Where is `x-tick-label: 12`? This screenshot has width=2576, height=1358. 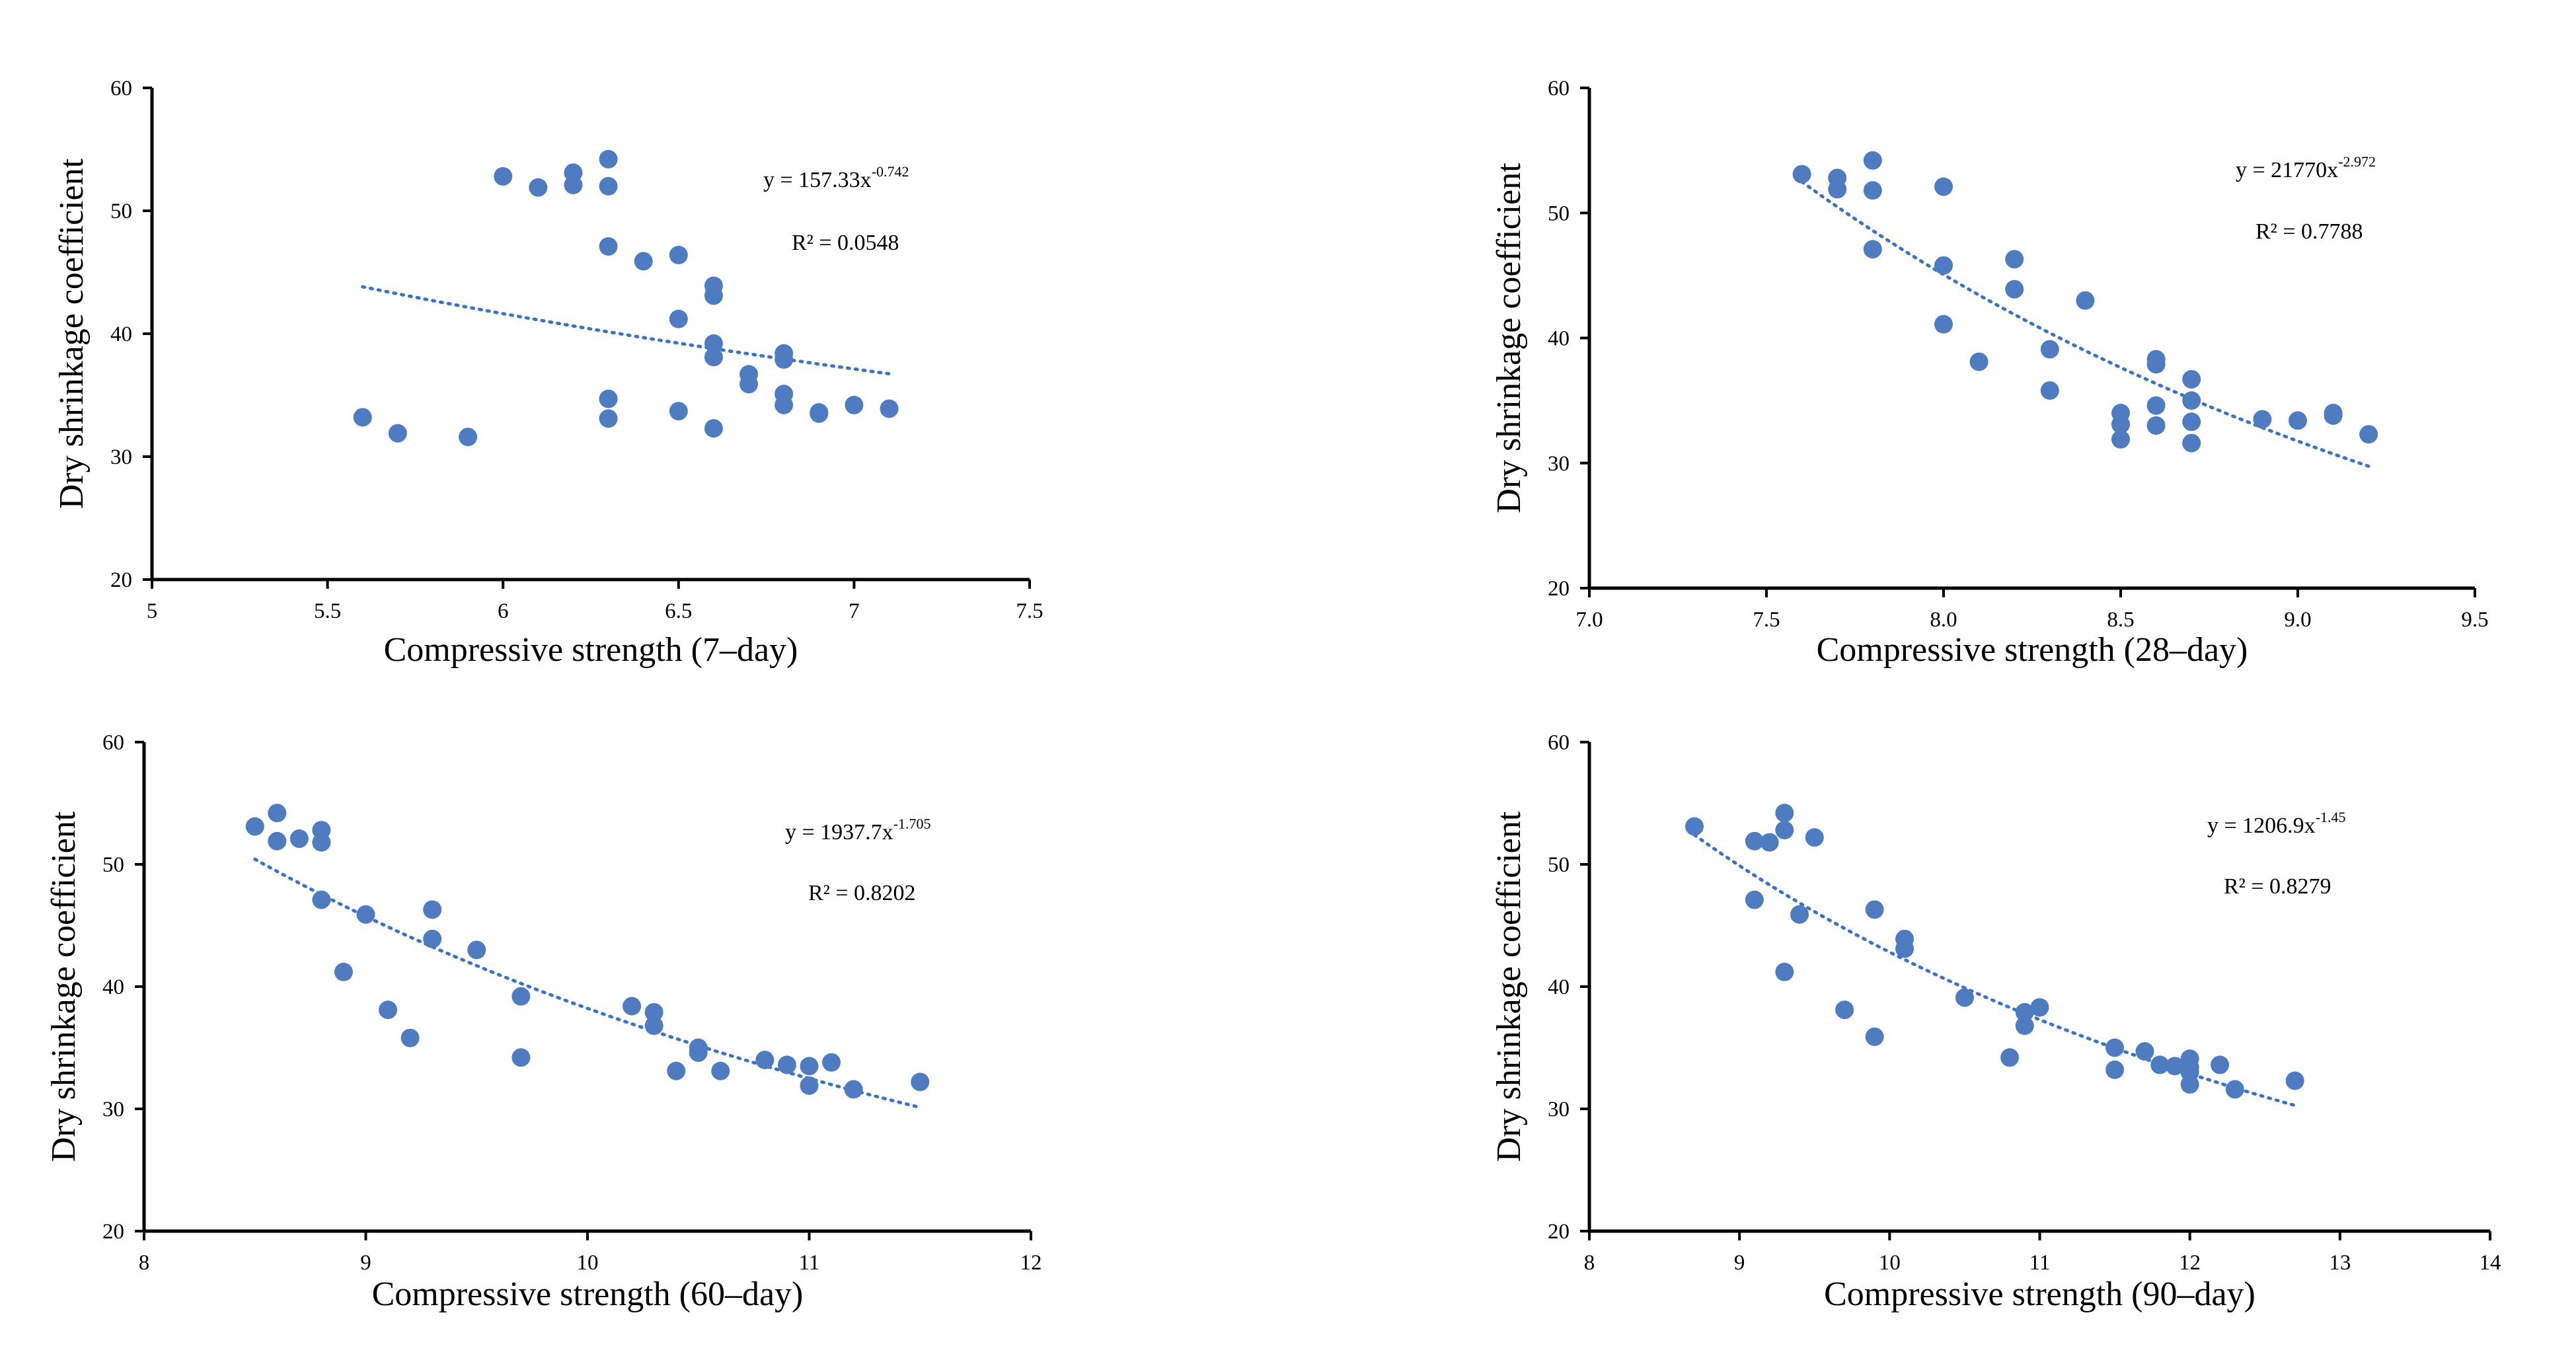
x-tick-label: 12 is located at coordinates (2190, 1263).